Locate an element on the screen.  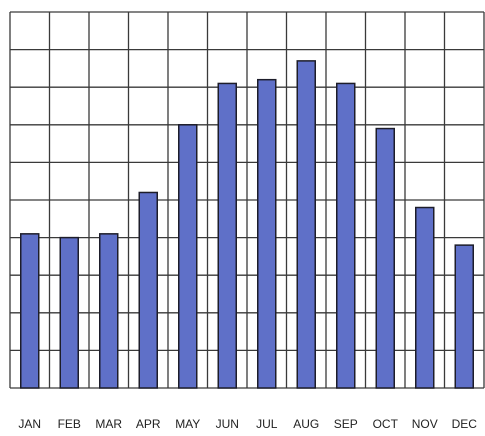
x-tick-label: NOV is located at coordinates (425, 424).